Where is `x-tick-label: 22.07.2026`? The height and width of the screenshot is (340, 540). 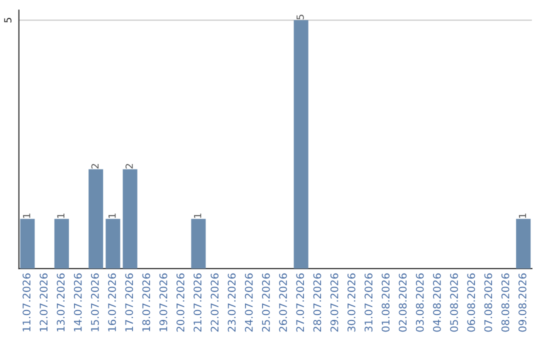 x-tick-label: 22.07.2026 is located at coordinates (214, 302).